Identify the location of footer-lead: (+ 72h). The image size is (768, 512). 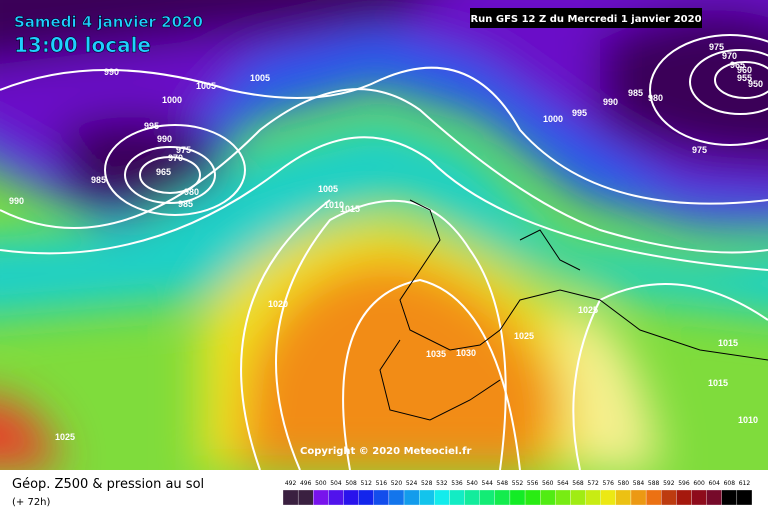
(31, 502).